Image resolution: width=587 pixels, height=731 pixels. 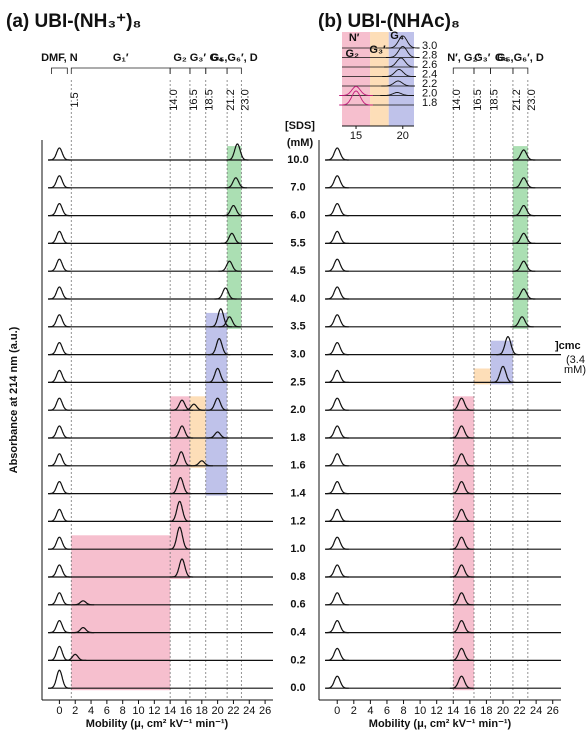 I want to click on sds-level-label: 4.0, so click(x=297, y=299).